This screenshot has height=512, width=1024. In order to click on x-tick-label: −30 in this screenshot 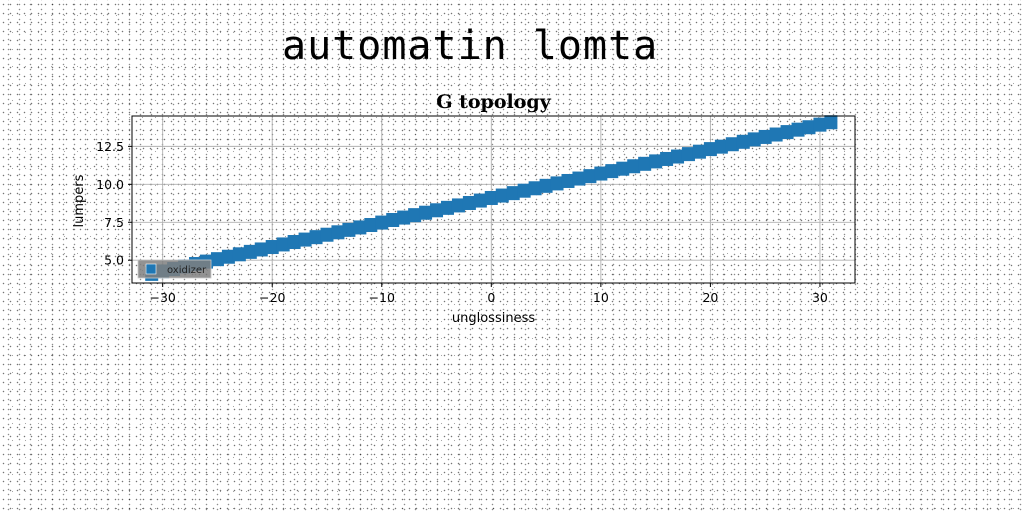, I will do `click(162, 297)`.